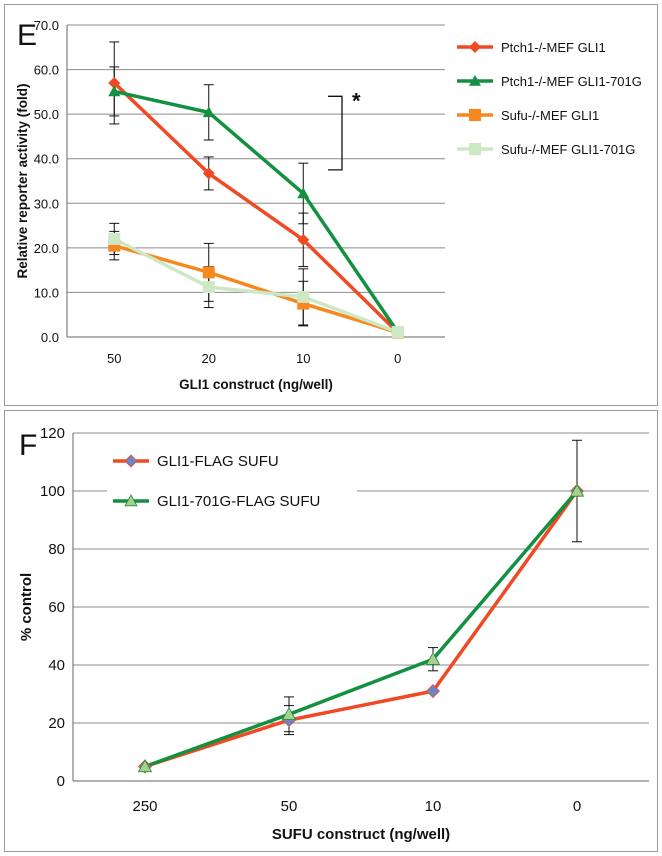 The width and height of the screenshot is (662, 856). What do you see at coordinates (56, 549) in the screenshot?
I see `y-tick-label: 80` at bounding box center [56, 549].